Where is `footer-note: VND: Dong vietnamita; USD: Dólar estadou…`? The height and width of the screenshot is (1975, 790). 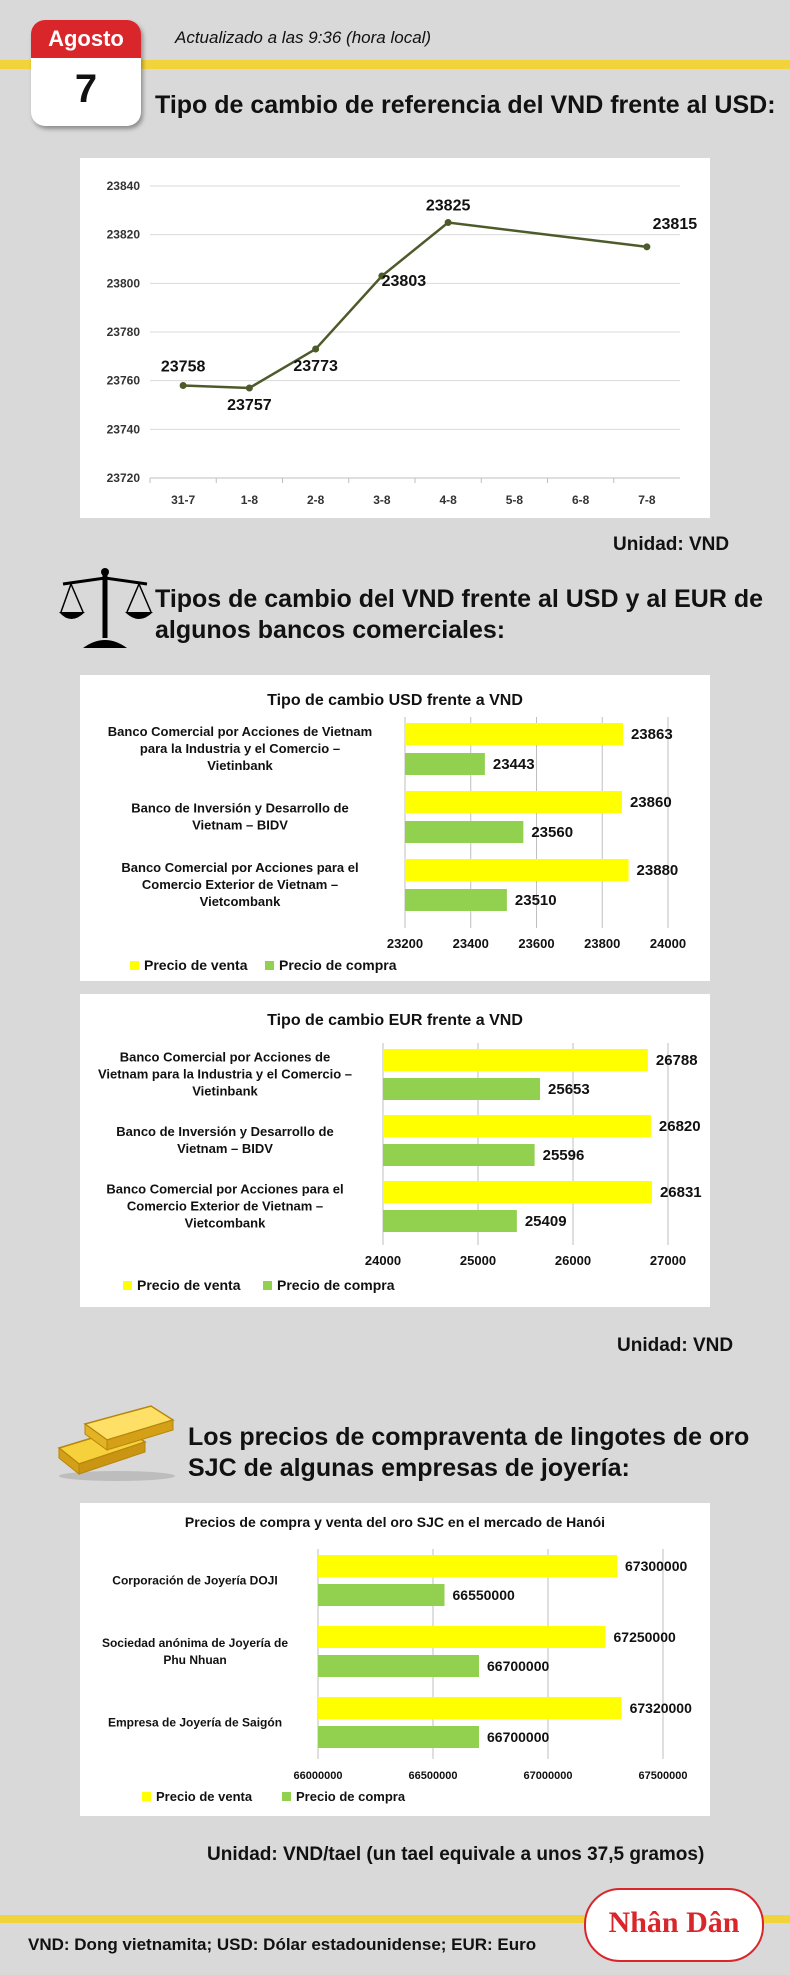 footer-note: VND: Dong vietnamita; USD: Dólar estadou… is located at coordinates (282, 1944).